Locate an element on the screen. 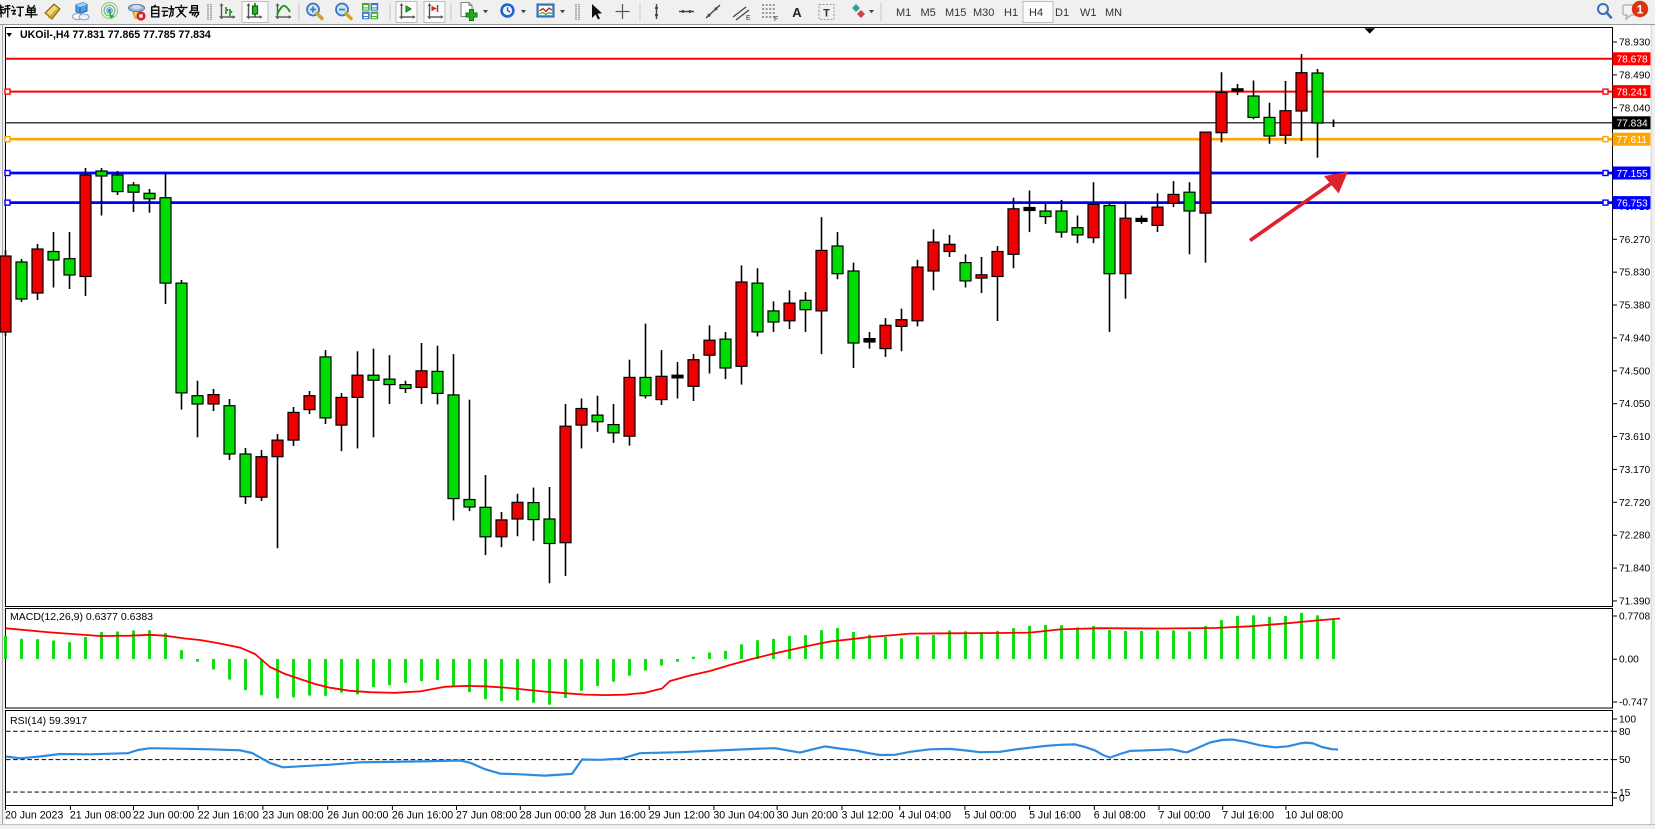 Image resolution: width=1655 pixels, height=829 pixels. svg-text: 20 Jun 2023 is located at coordinates (34, 816).